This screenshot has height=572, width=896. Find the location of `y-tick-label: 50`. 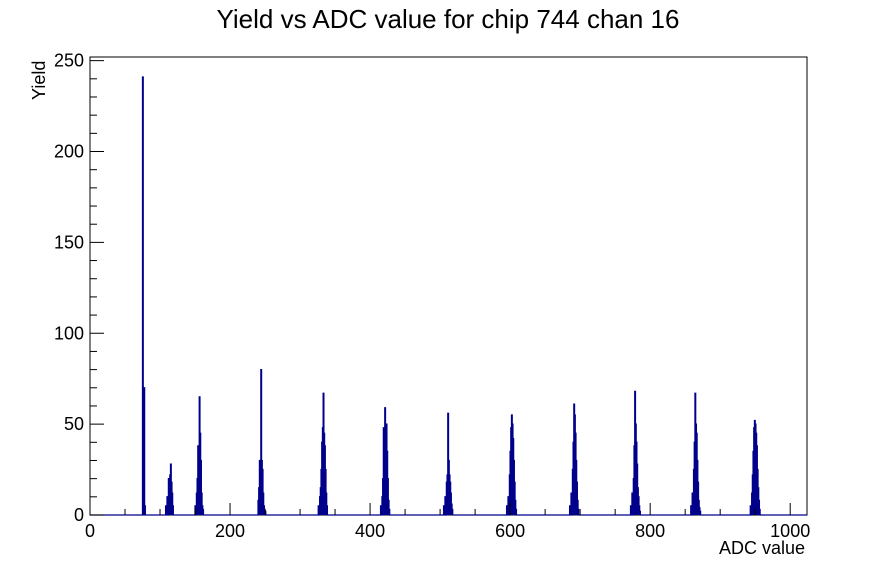

y-tick-label: 50 is located at coordinates (74, 424).